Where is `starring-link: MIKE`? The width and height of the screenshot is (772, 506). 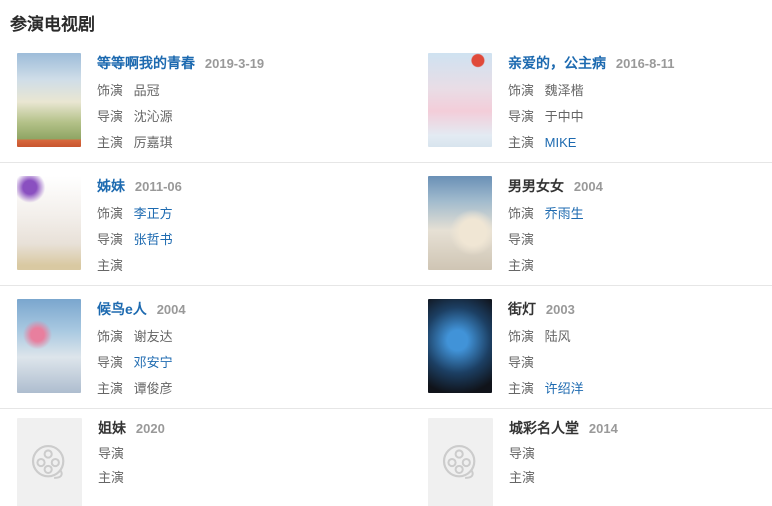 starring-link: MIKE is located at coordinates (560, 142).